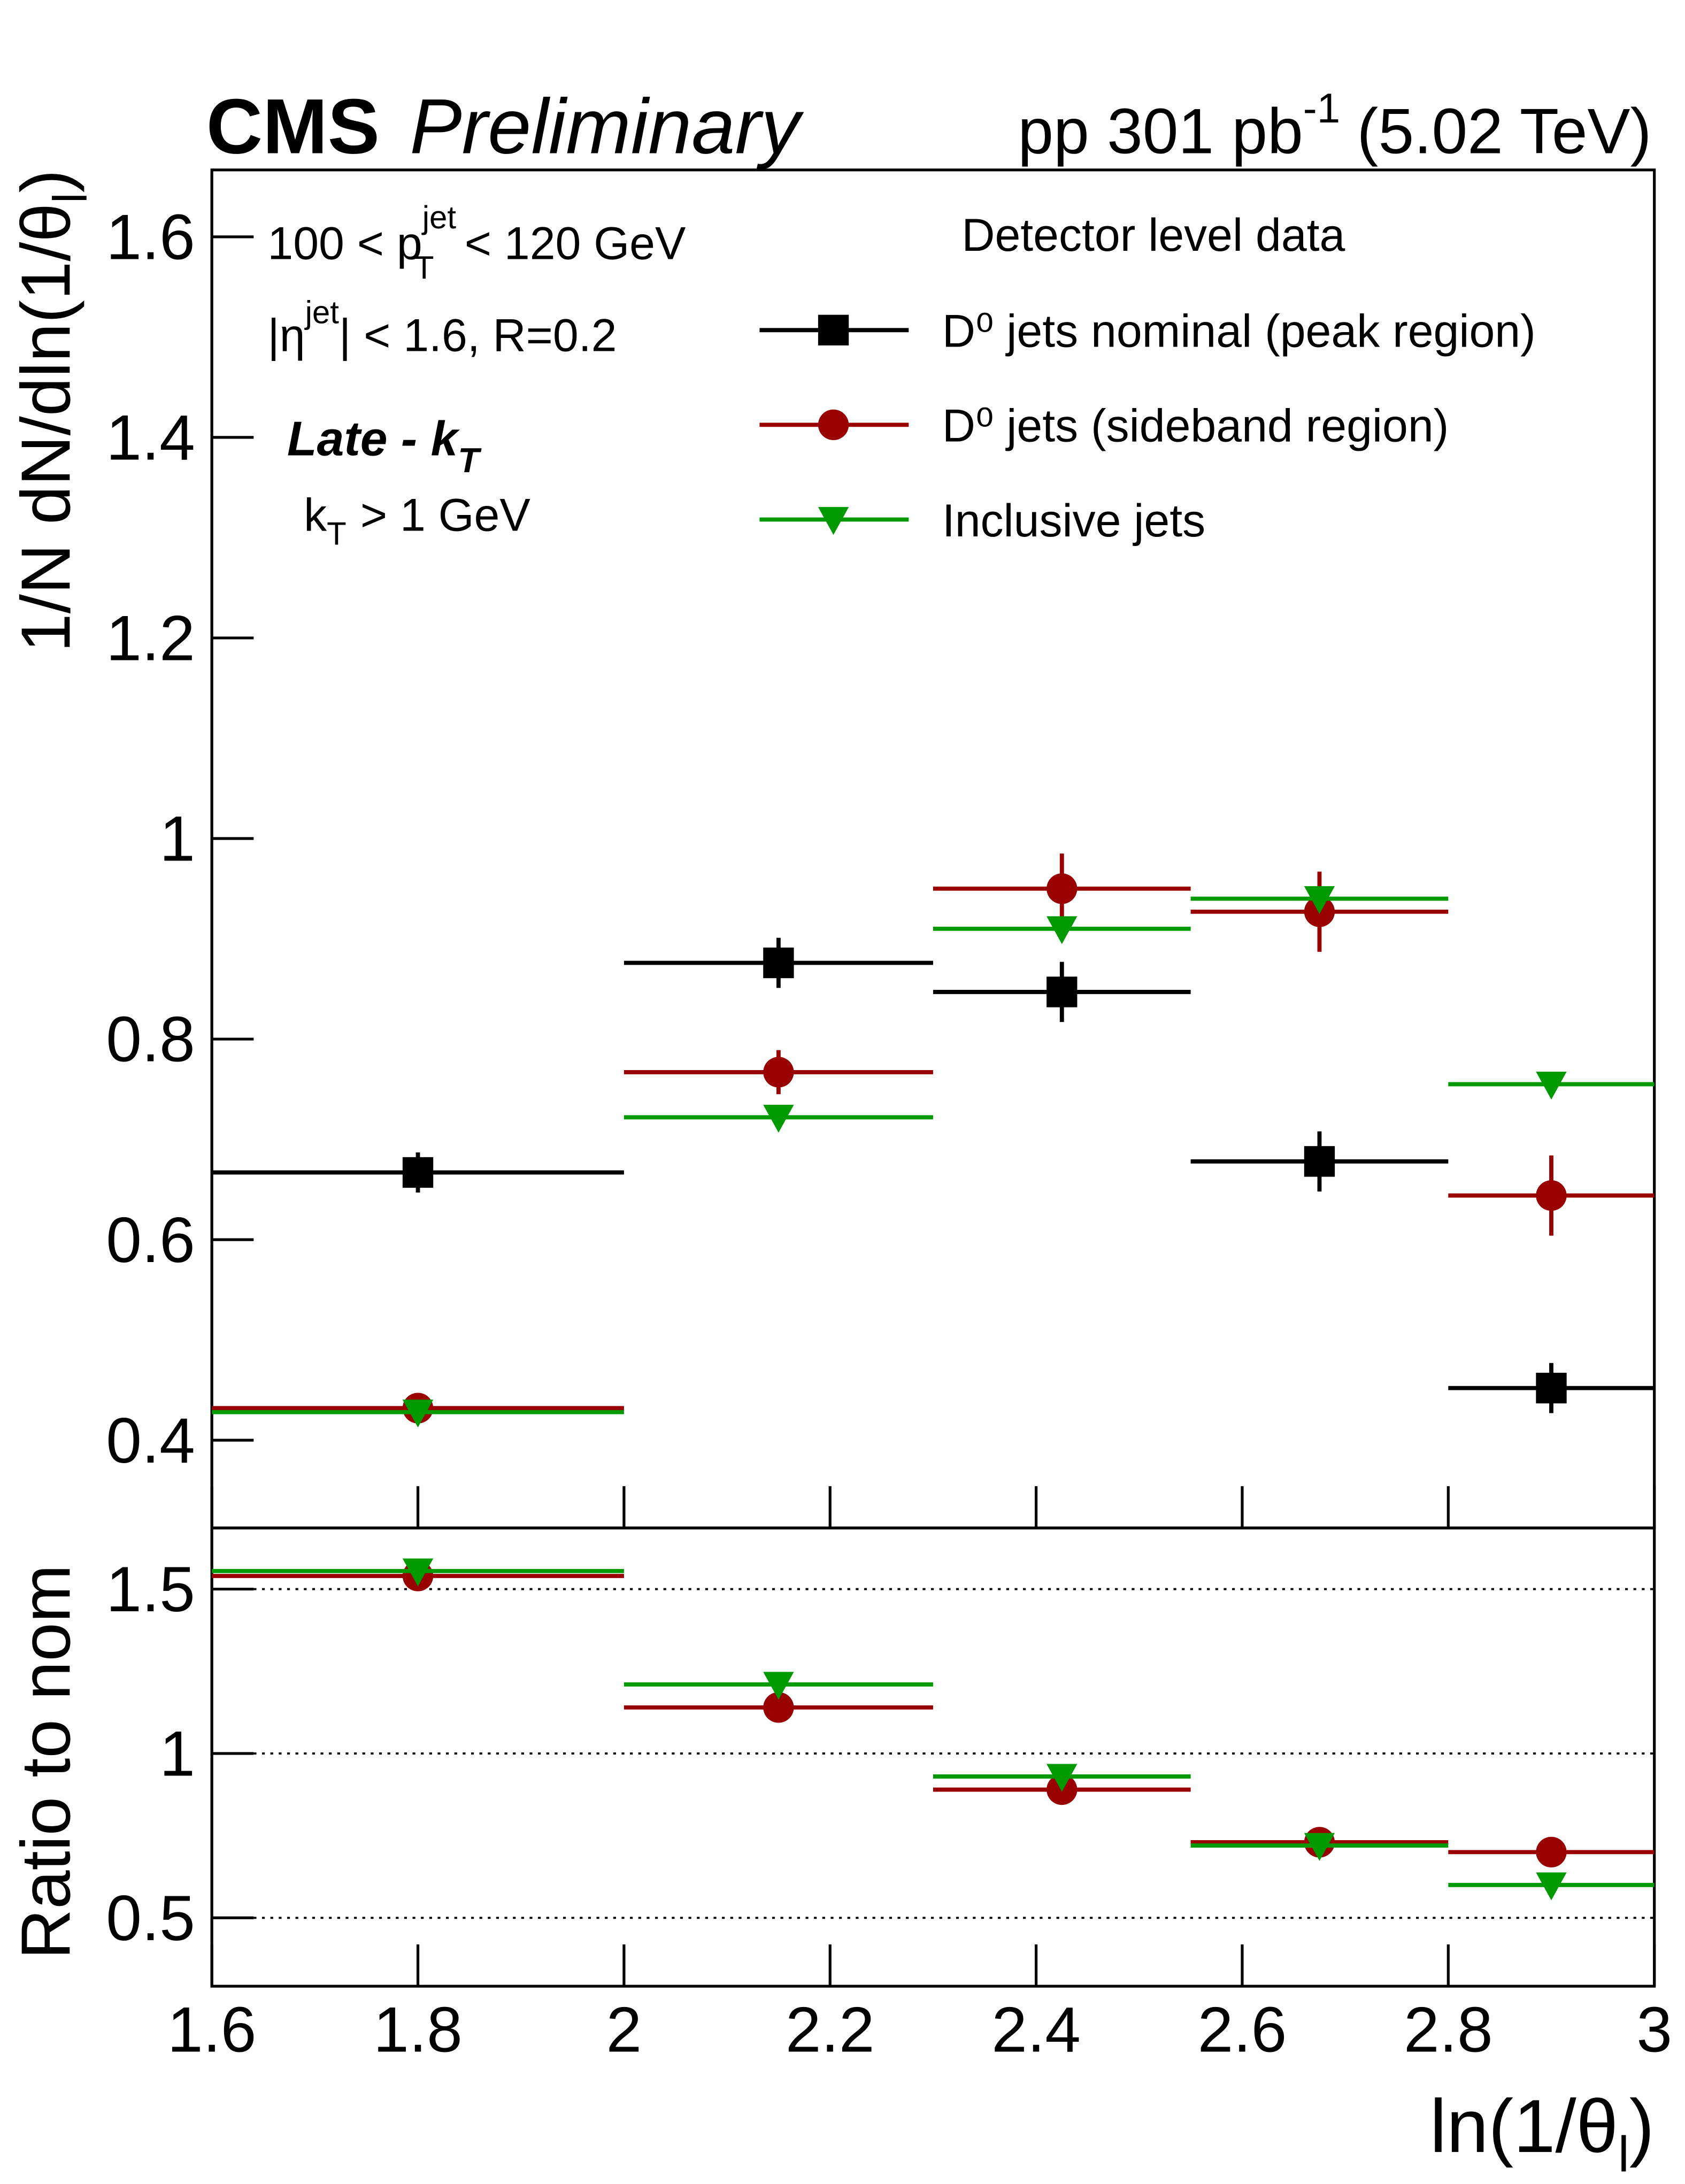 The image size is (1685, 2184). Describe the element at coordinates (373, 439) in the screenshot. I see `annotation-text: Late - k` at that location.